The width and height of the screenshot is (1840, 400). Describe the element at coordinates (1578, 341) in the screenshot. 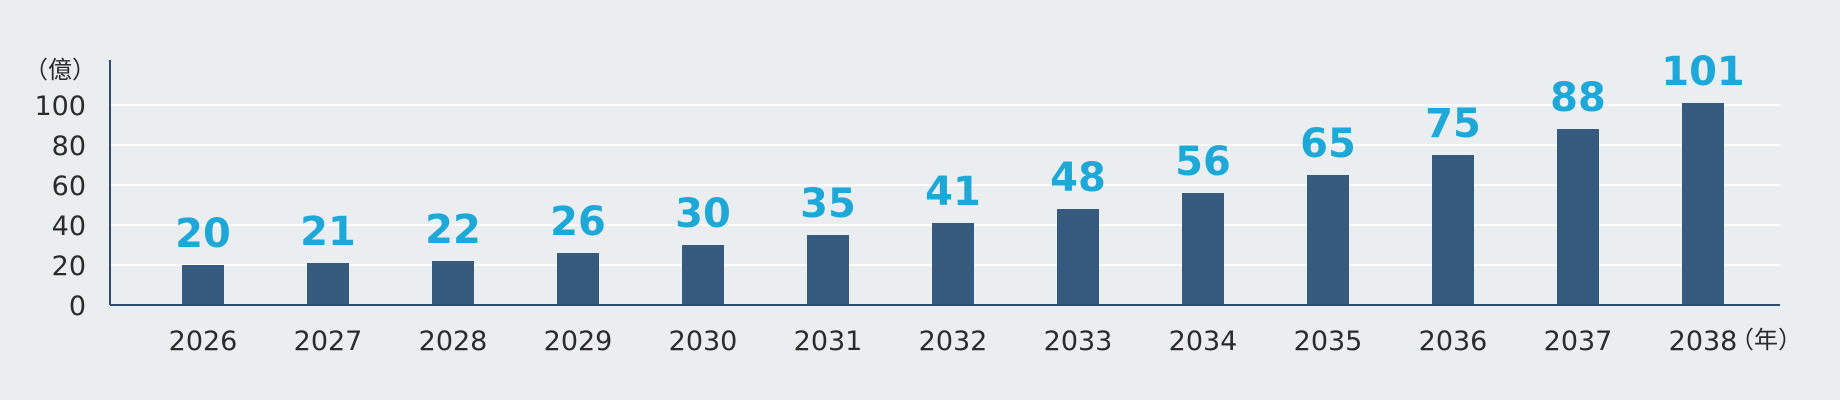

I see `x-tick-label: 2037` at that location.